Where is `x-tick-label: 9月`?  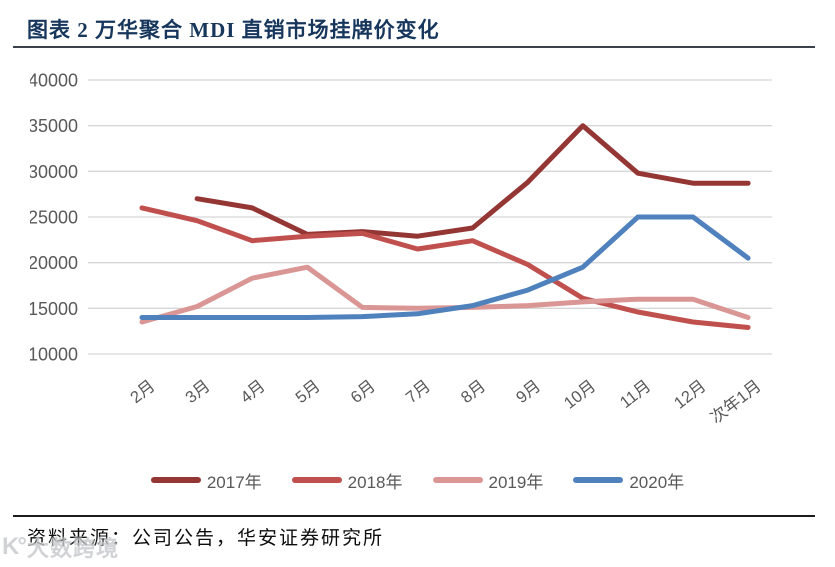 x-tick-label: 9月 is located at coordinates (528, 392).